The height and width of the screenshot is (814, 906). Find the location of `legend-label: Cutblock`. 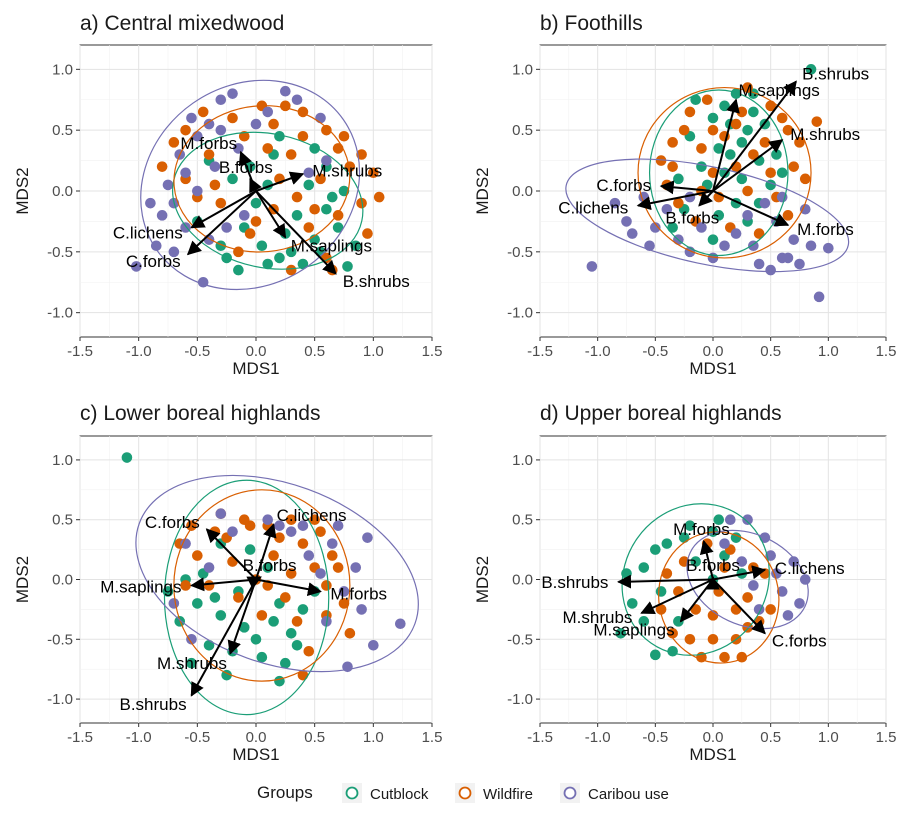

legend-label: Cutblock is located at coordinates (399, 794).